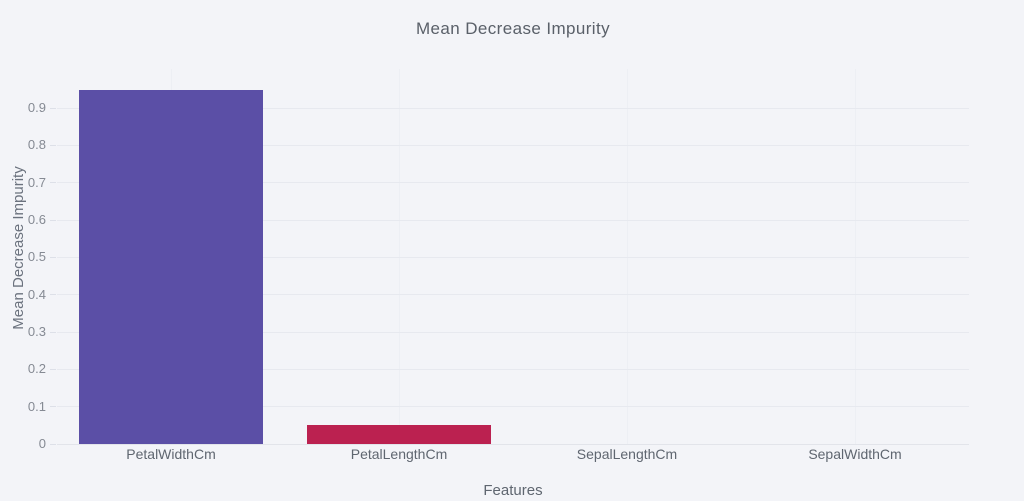  What do you see at coordinates (399, 454) in the screenshot?
I see `x-tick-label: PetalLengthCm` at bounding box center [399, 454].